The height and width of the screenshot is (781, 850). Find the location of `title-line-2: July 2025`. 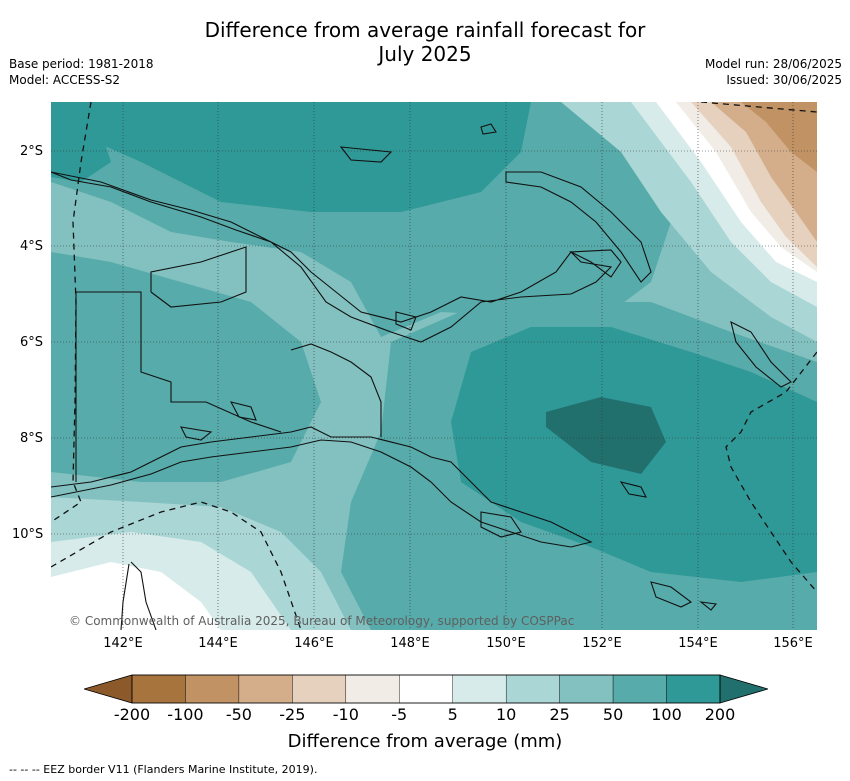

title-line-2: July 2025 is located at coordinates (425, 54).